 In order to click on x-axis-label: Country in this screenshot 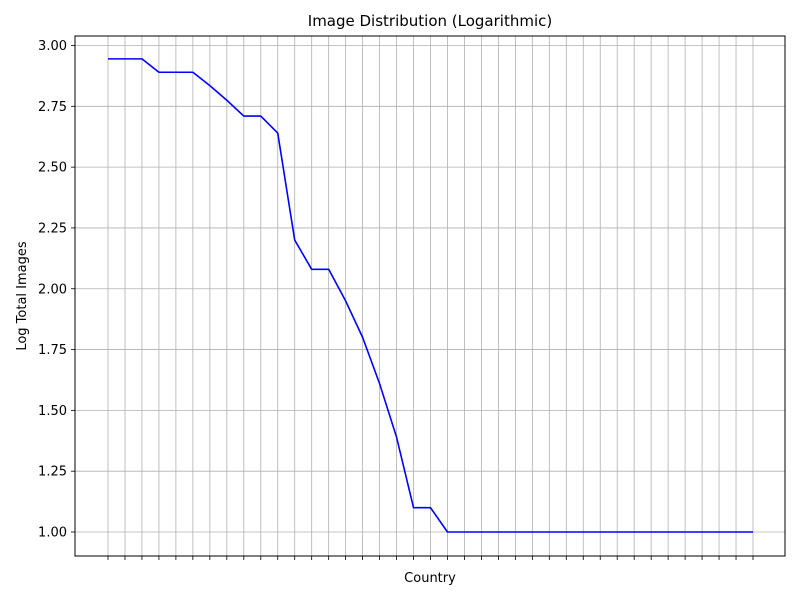, I will do `click(430, 578)`.